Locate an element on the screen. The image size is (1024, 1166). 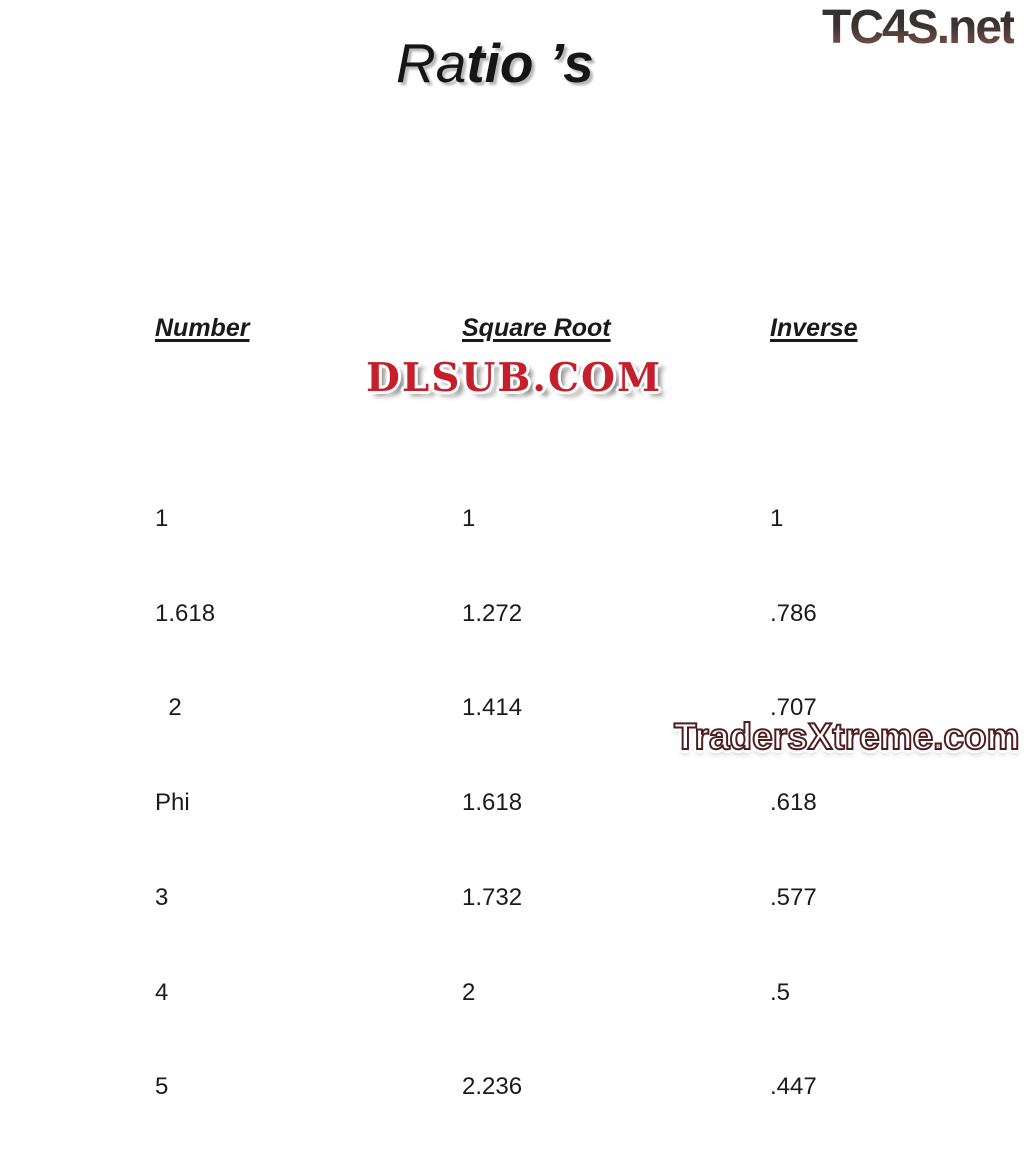
table-cell: 2.236 is located at coordinates (492, 1087).